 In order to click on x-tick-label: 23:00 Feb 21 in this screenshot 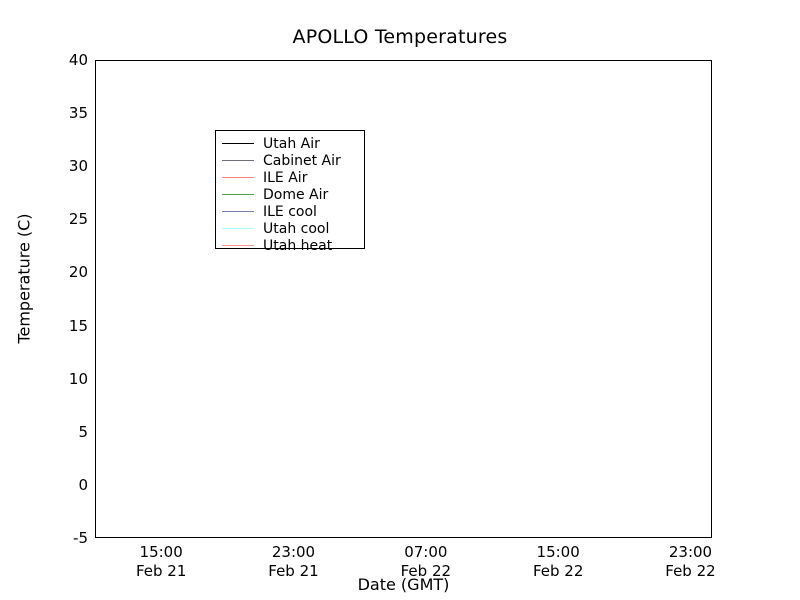, I will do `click(293, 562)`.